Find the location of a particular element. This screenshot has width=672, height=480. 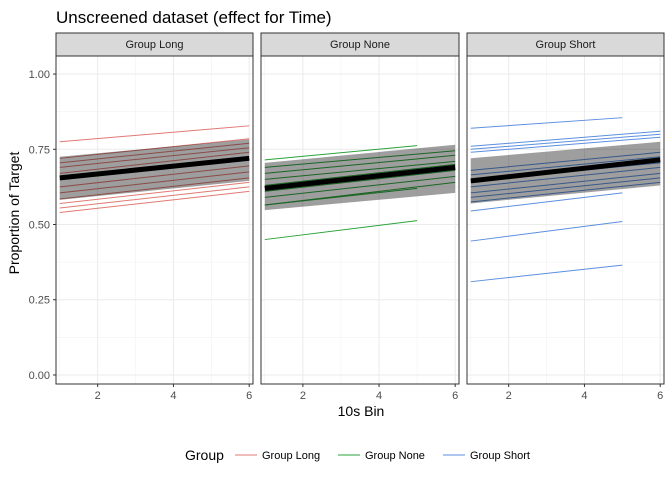

x-axis-title: 10s Bin is located at coordinates (361, 411).